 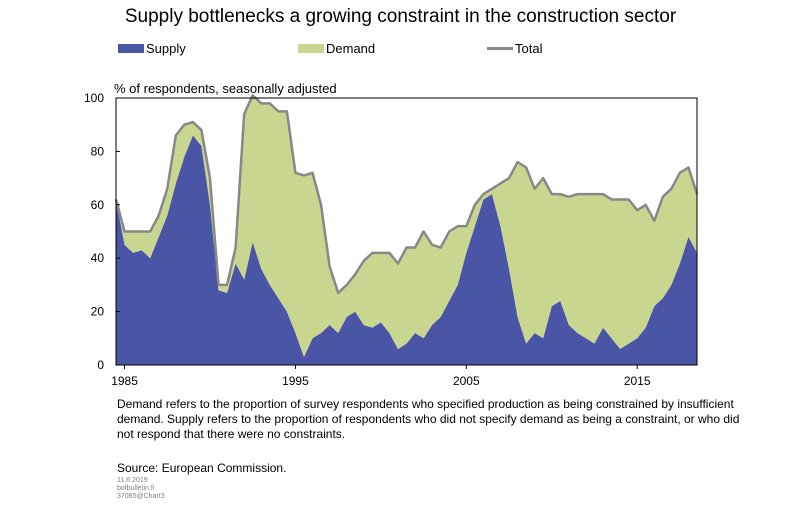 I want to click on y-tick-label: 20, so click(x=98, y=312).